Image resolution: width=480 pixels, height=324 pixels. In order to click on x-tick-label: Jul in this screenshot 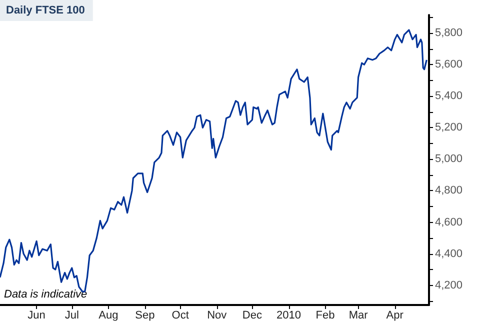, I will do `click(71, 316)`.